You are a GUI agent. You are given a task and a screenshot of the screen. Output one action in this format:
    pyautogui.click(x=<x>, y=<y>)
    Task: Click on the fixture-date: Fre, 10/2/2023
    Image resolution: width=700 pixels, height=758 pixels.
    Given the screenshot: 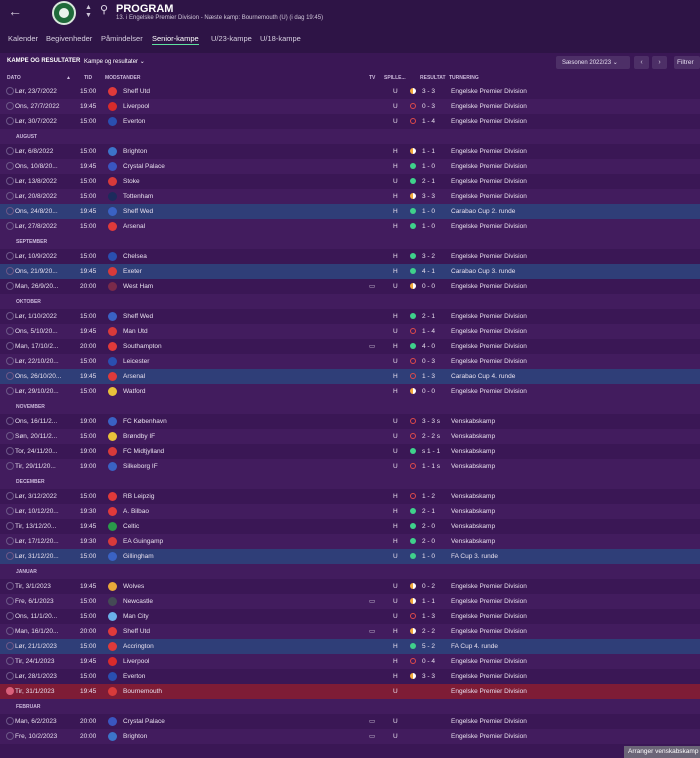 What is the action you would take?
    pyautogui.click(x=36, y=736)
    